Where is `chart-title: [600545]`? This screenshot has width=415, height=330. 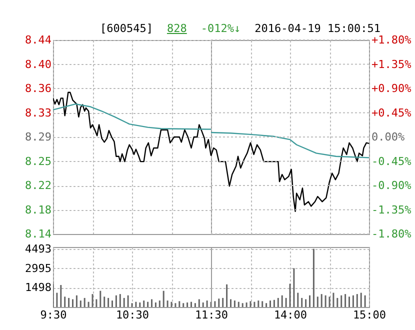
chart-title: [600545] is located at coordinates (126, 28).